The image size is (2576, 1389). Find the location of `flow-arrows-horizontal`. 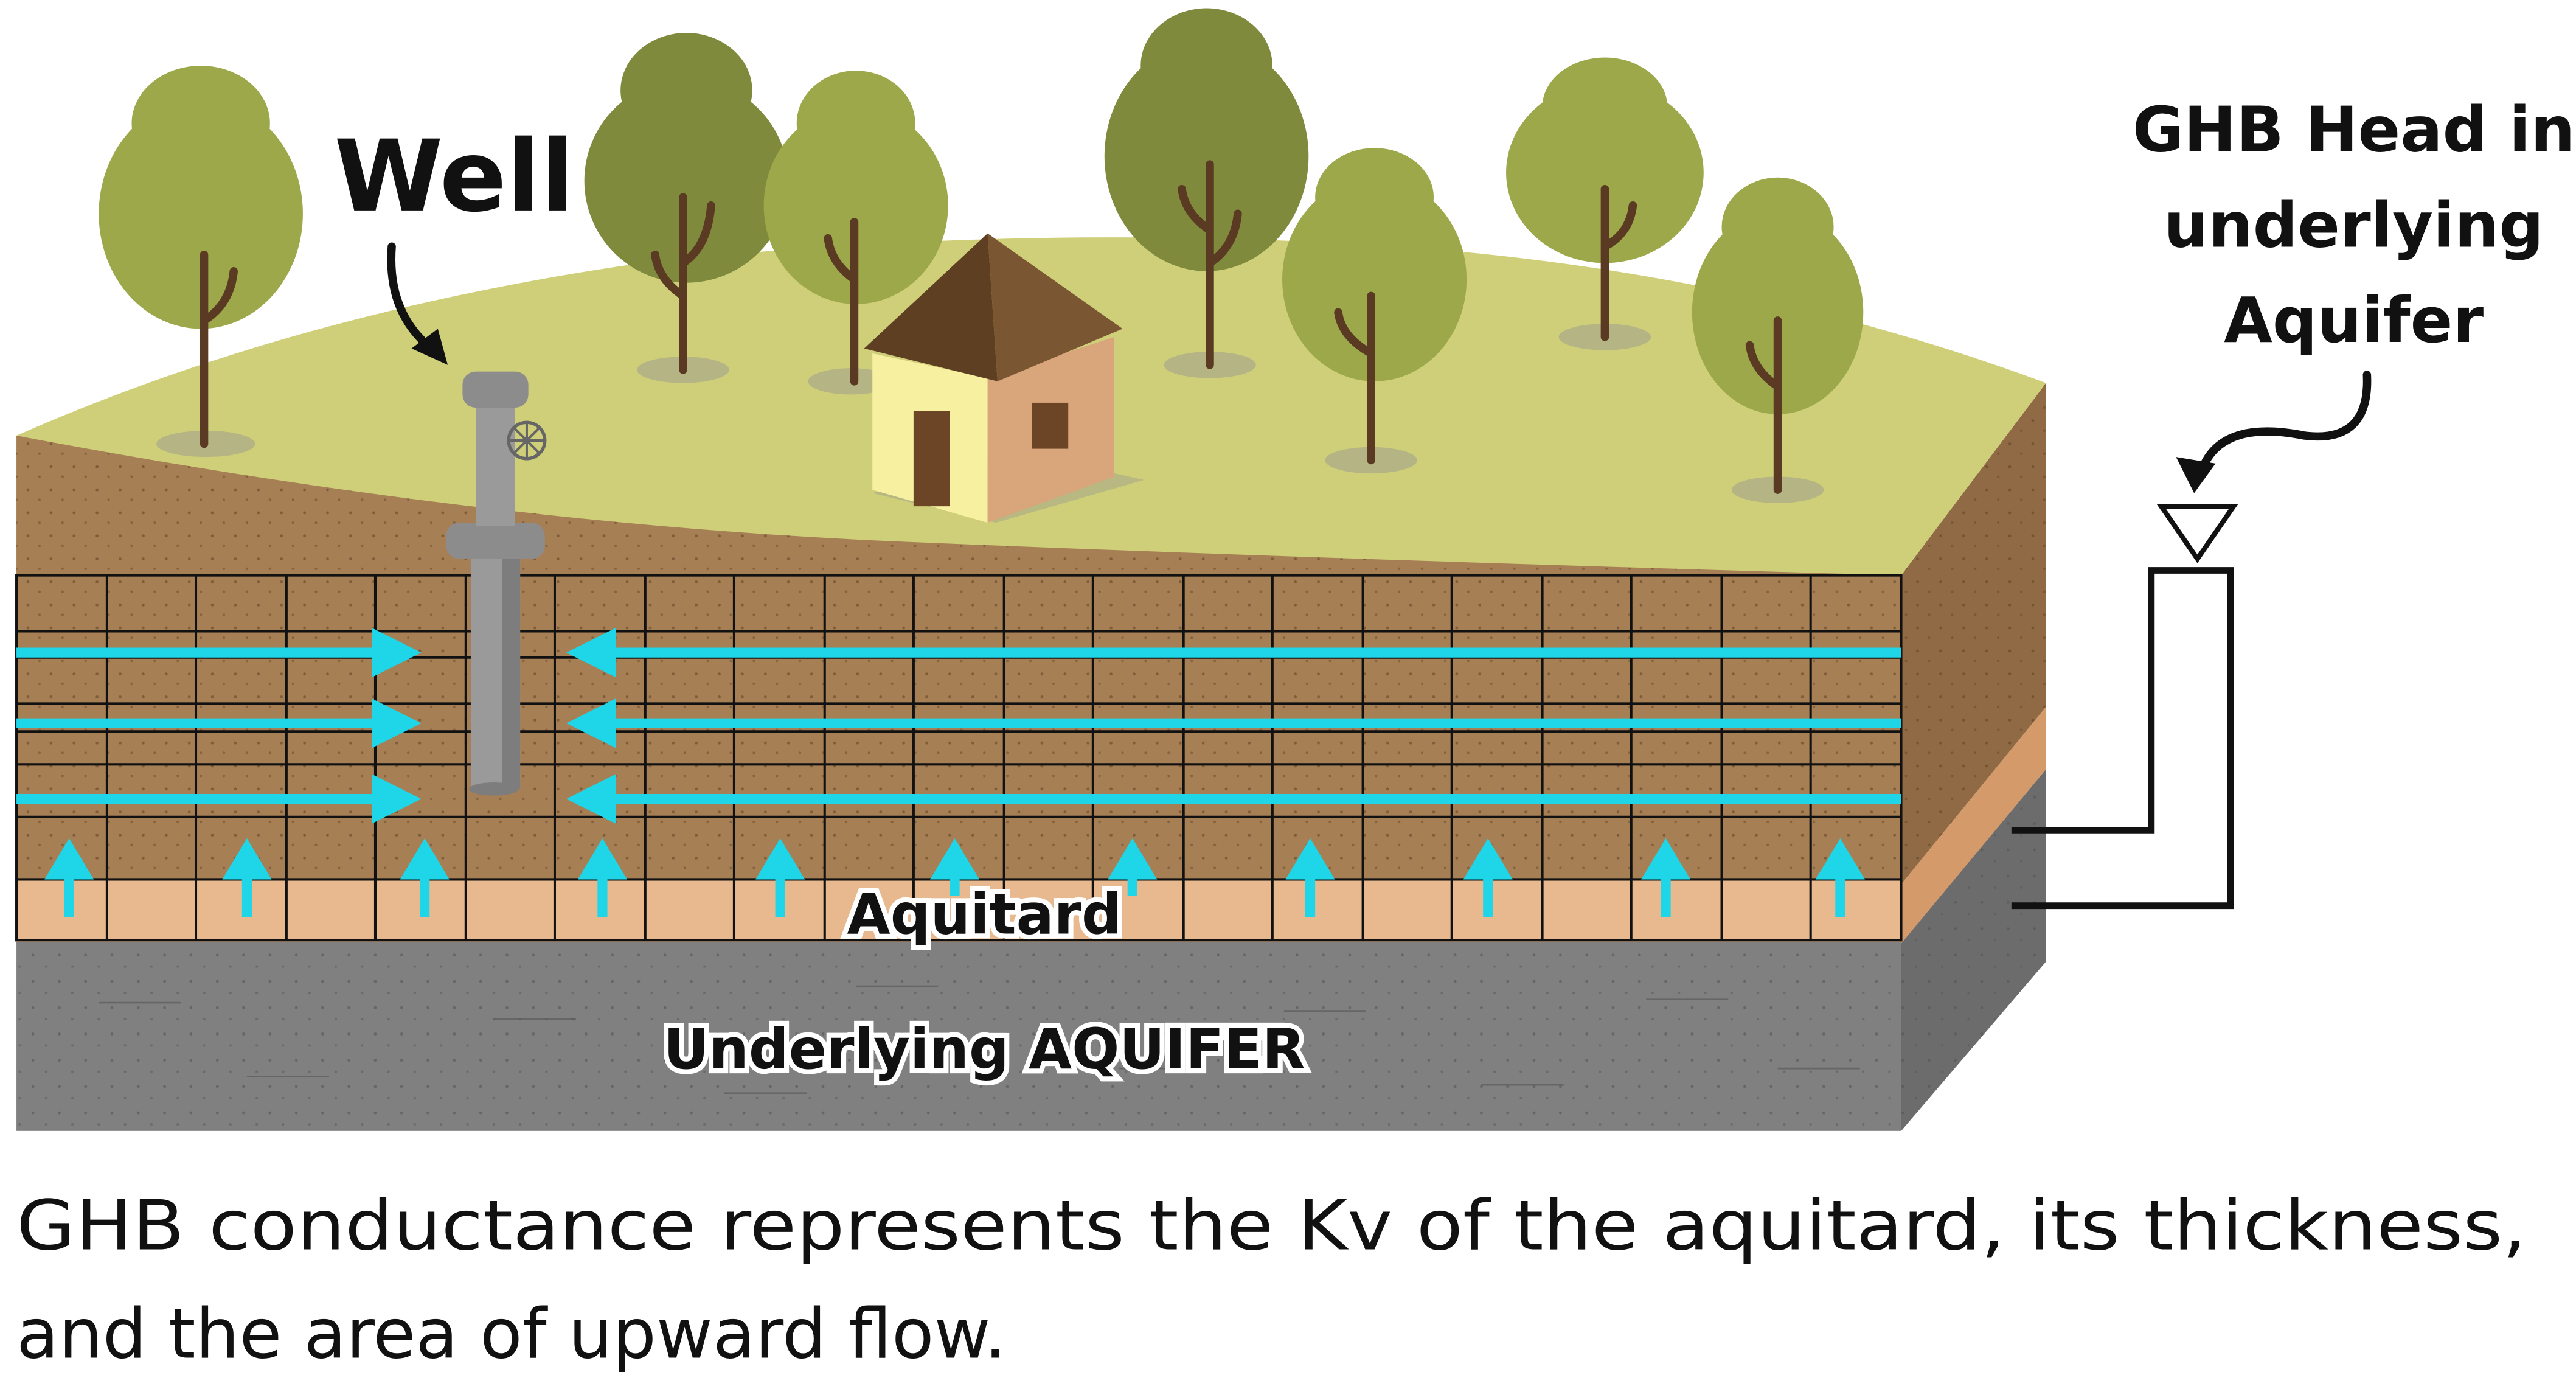

flow-arrows-horizontal is located at coordinates (958, 726).